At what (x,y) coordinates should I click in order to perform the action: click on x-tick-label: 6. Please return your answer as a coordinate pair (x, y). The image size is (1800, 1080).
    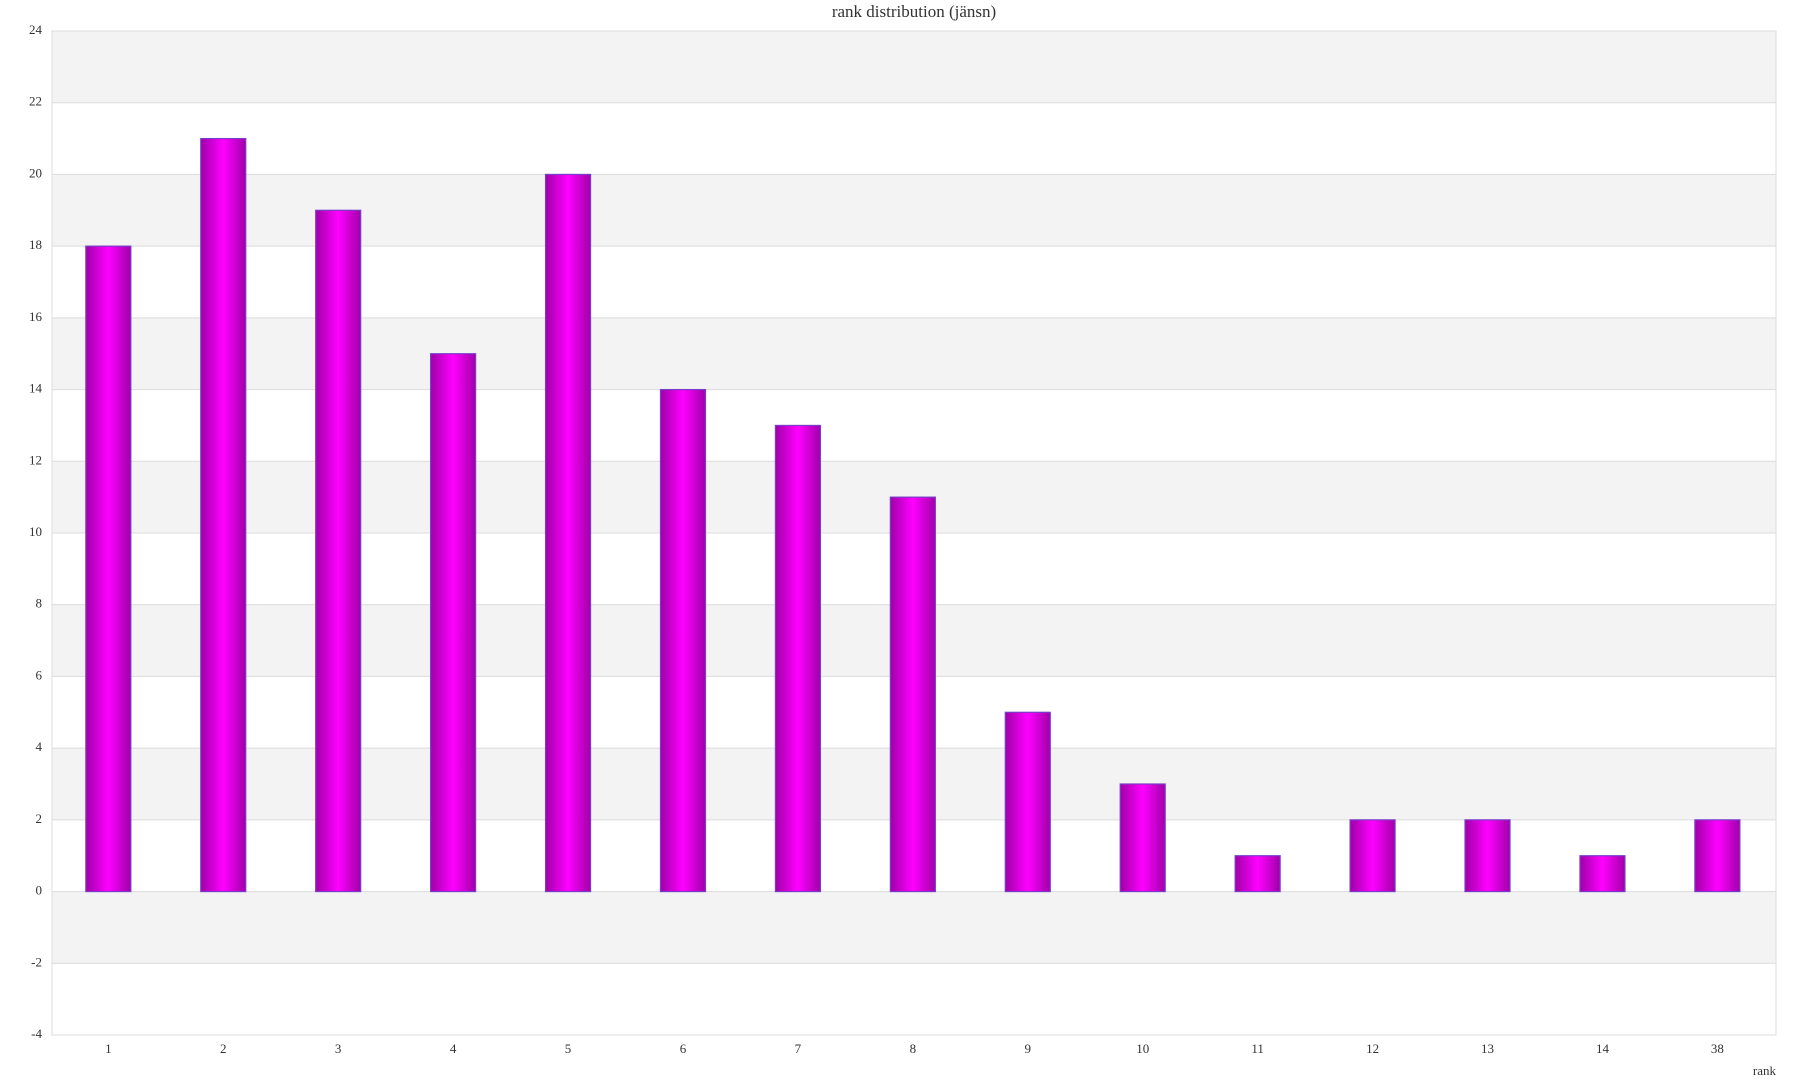
    Looking at the image, I should click on (683, 1048).